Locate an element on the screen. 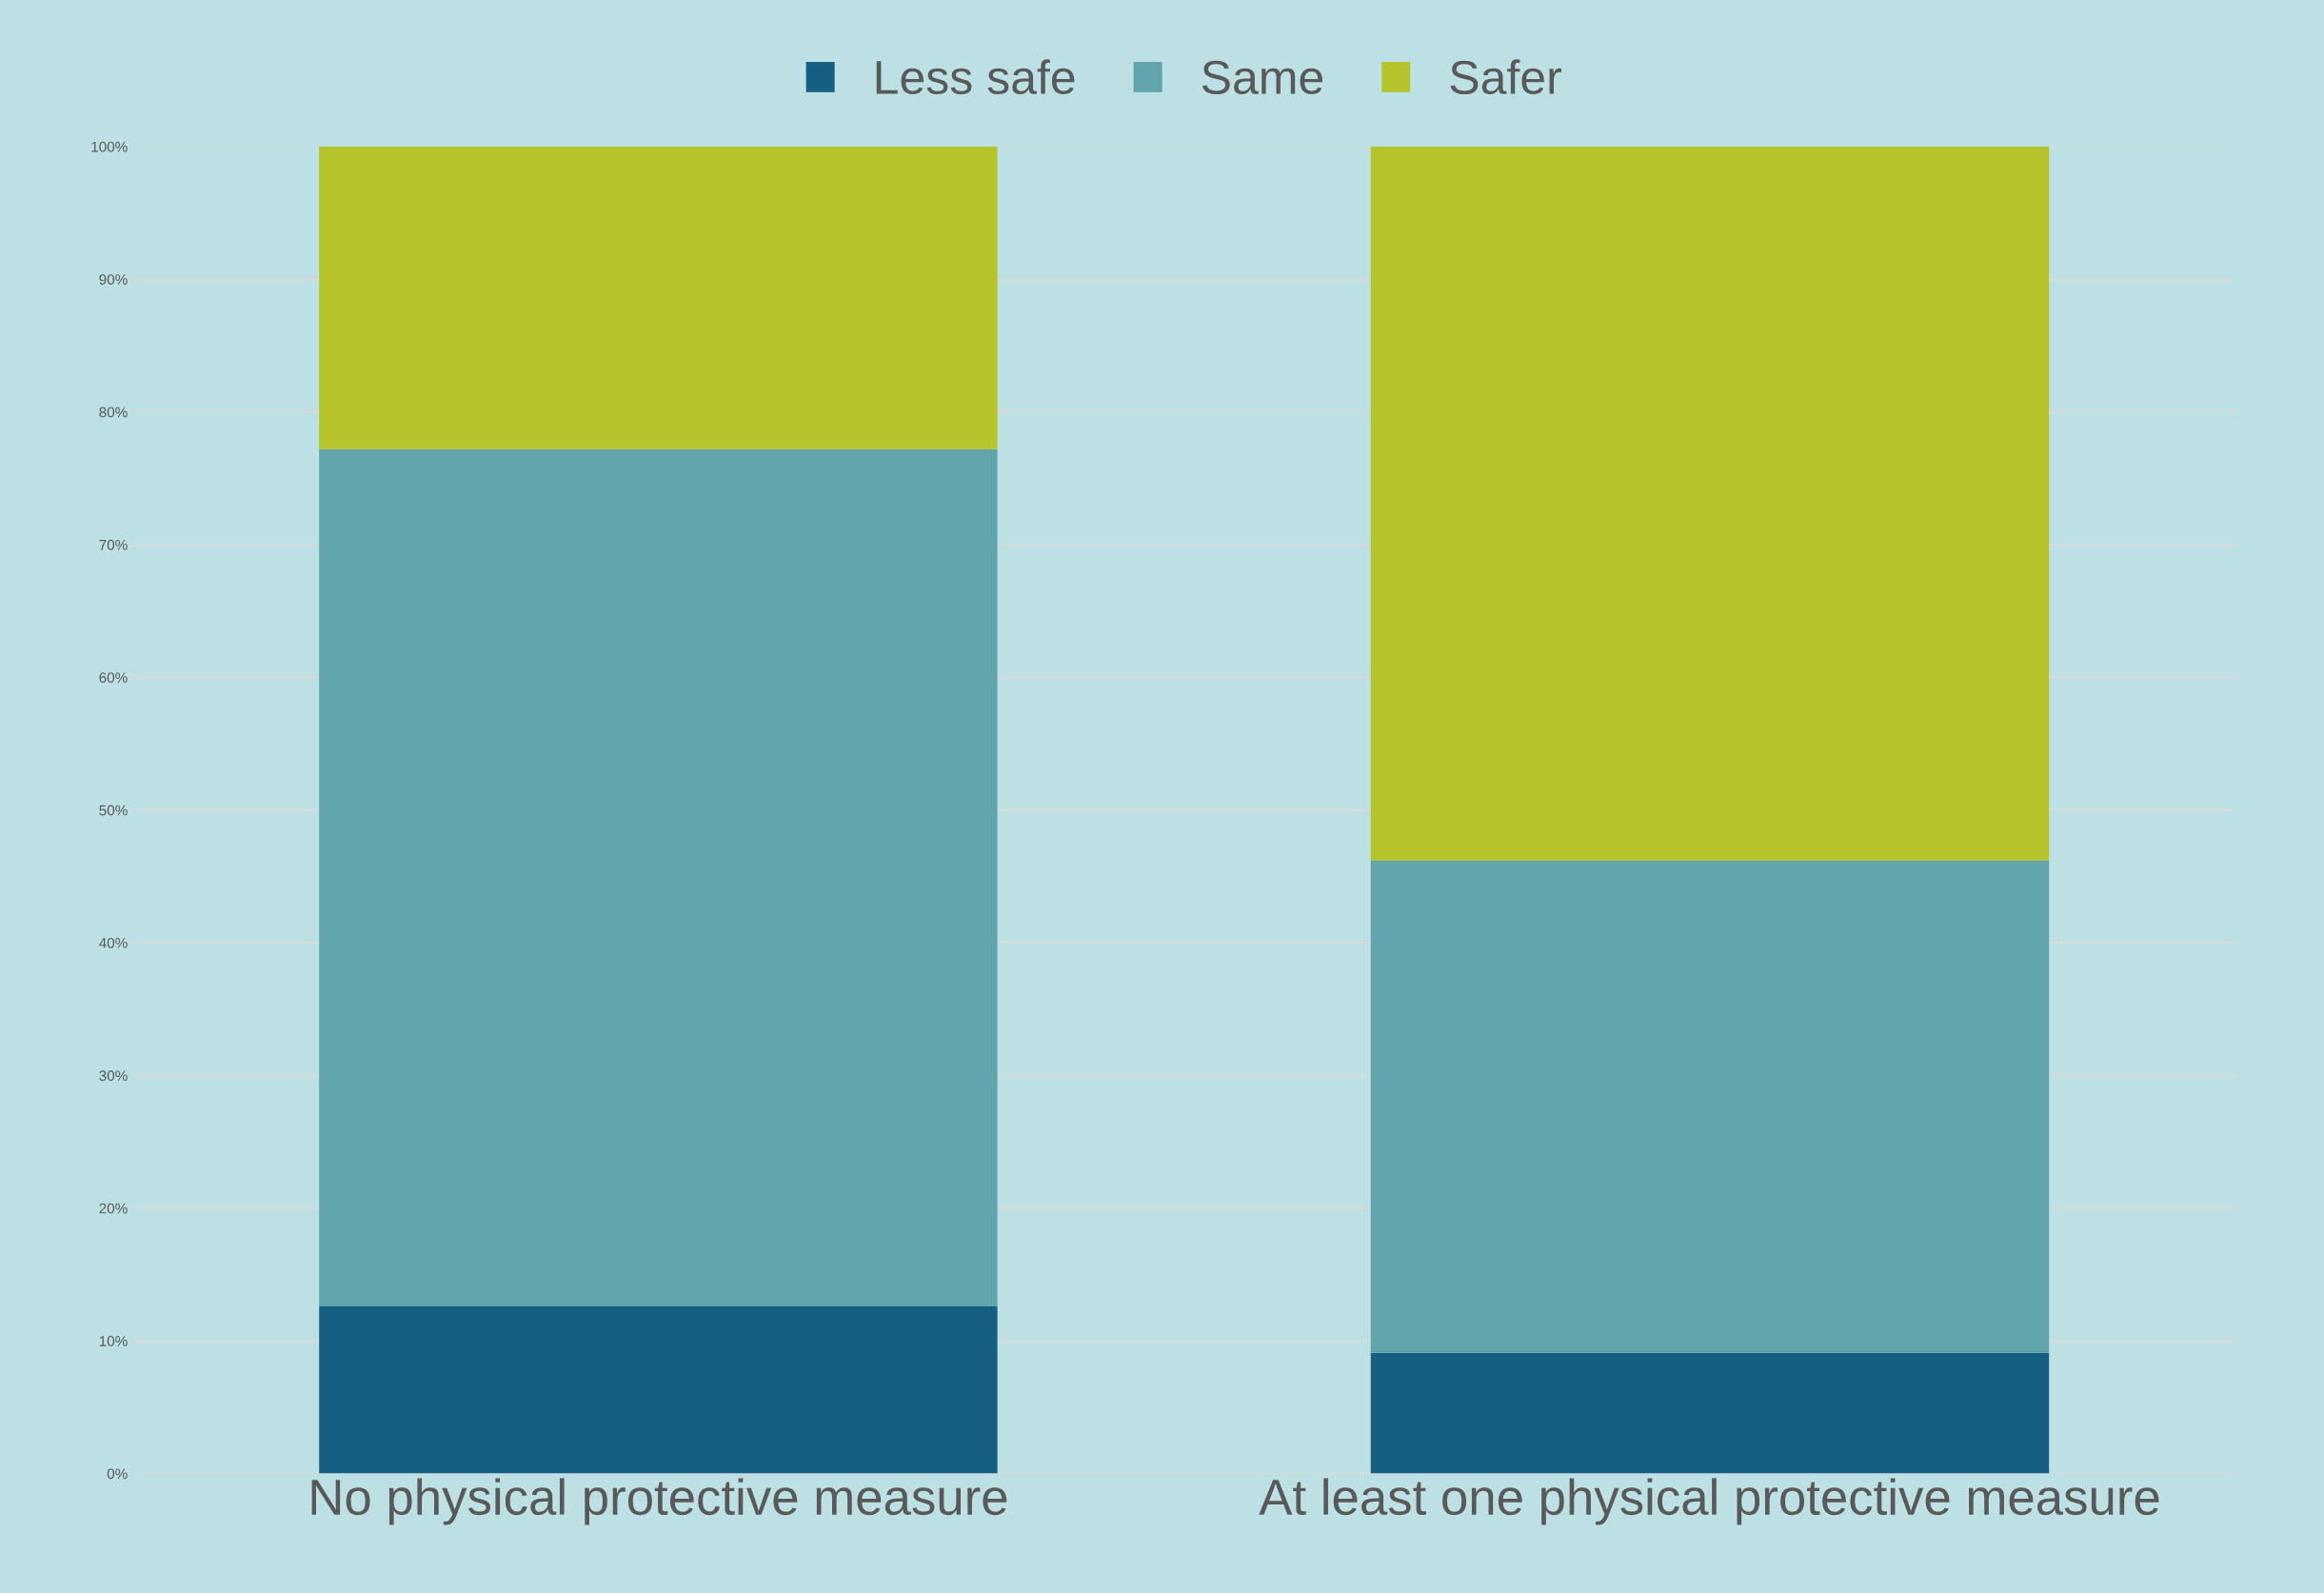 Image resolution: width=2324 pixels, height=1593 pixels. y-tick-label: 20% is located at coordinates (113, 1209).